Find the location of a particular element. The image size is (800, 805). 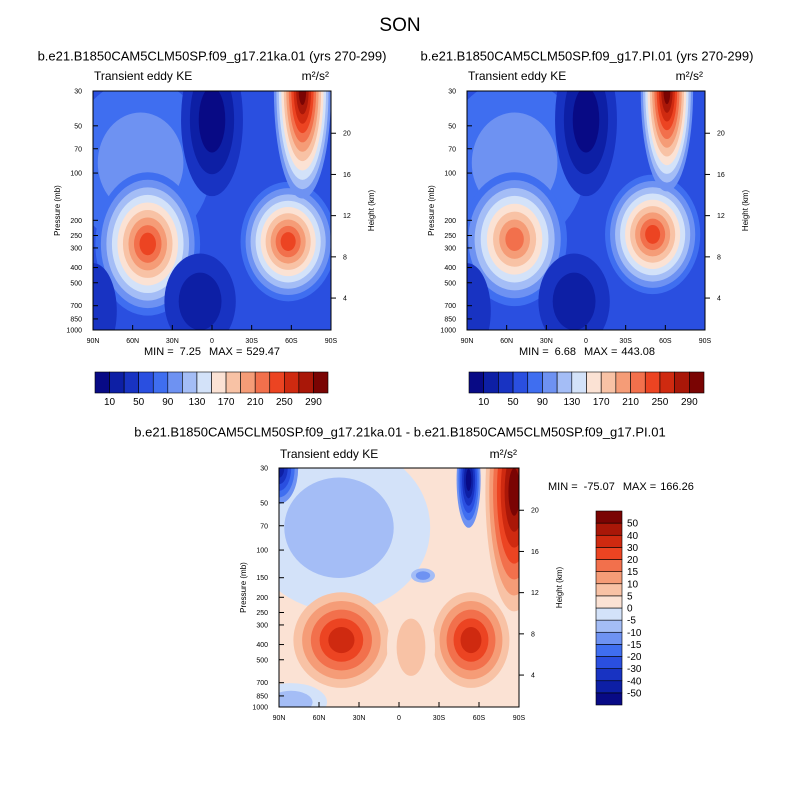

colorbar-label: 0 is located at coordinates (630, 609).